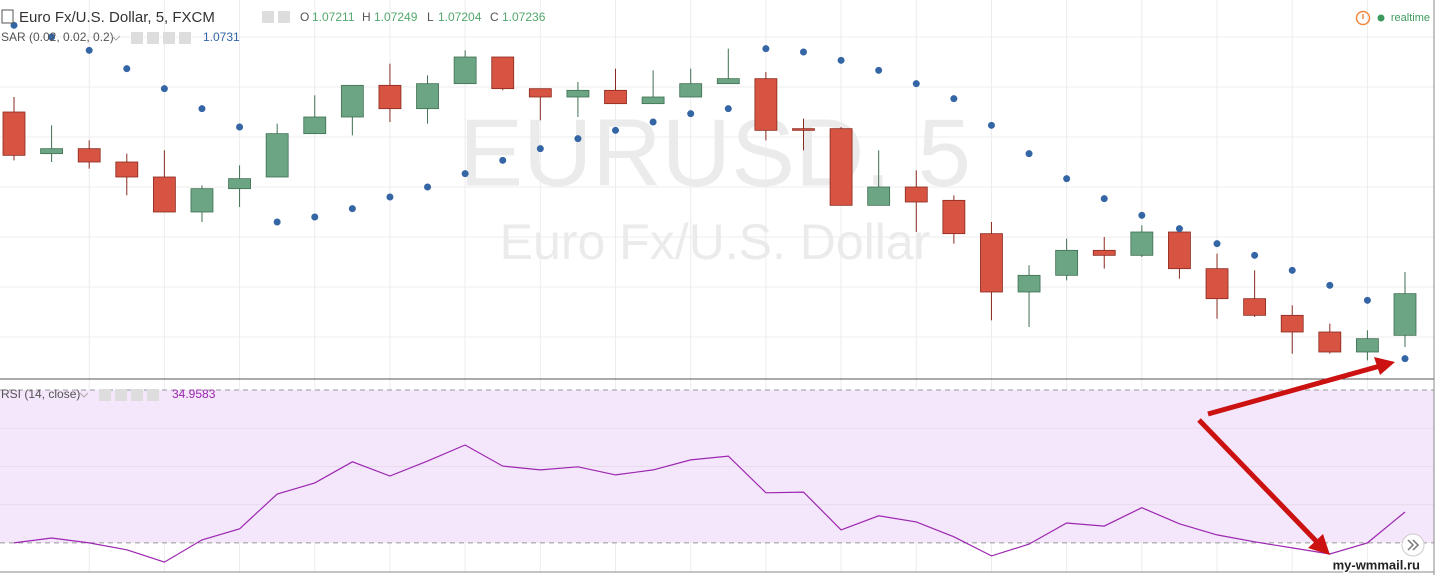 The height and width of the screenshot is (580, 1438). Describe the element at coordinates (494, 17) in the screenshot. I see `ohlc-label: C` at that location.